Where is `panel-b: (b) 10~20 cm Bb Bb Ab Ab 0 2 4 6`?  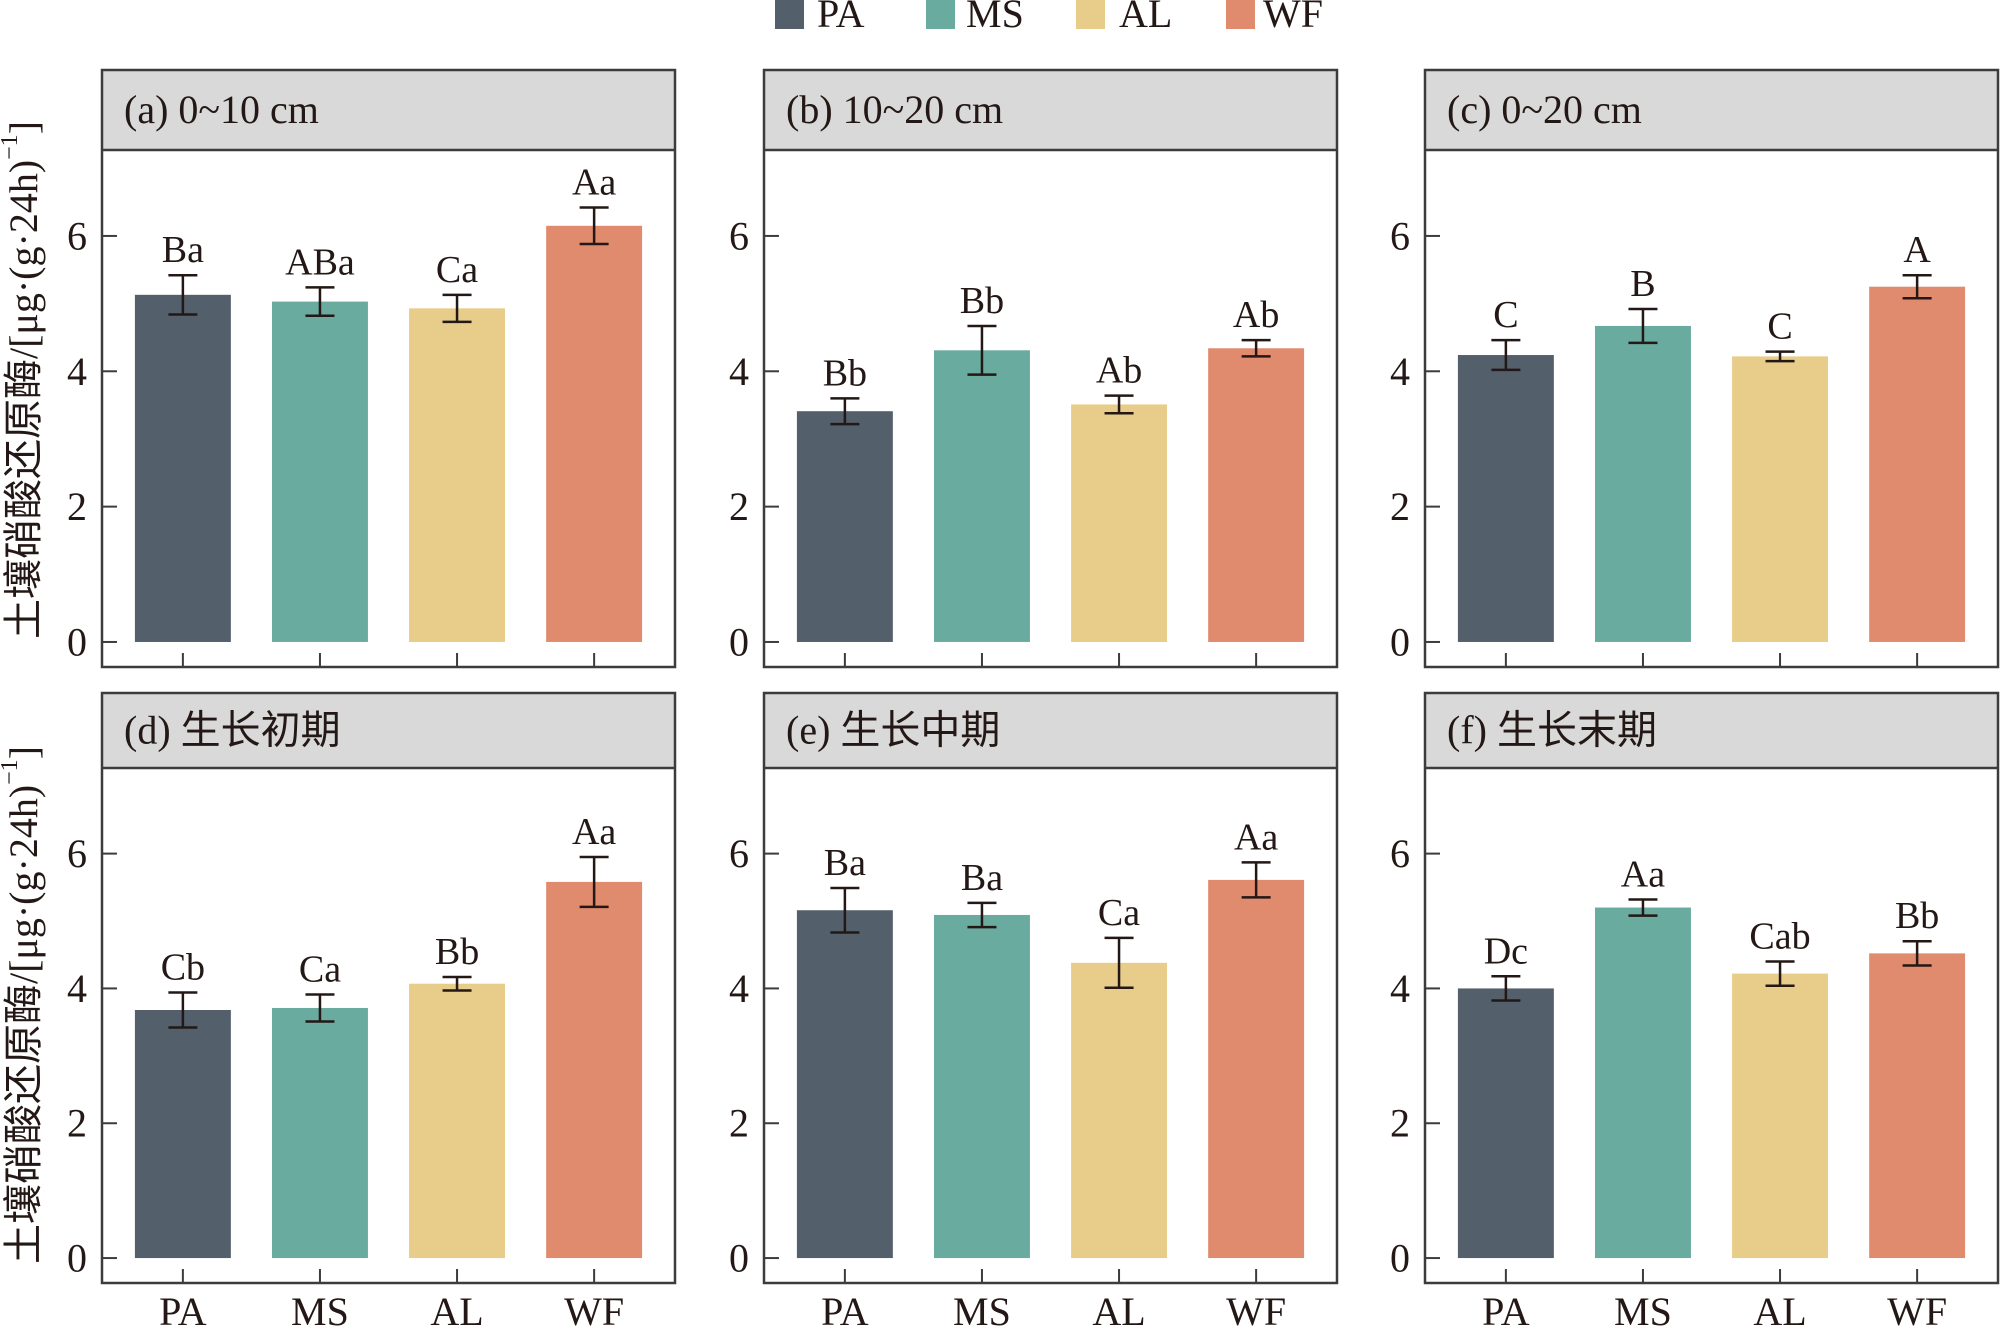 panel-b: (b) 10~20 cm Bb Bb Ab Ab 0 2 4 6 is located at coordinates (1034, 368).